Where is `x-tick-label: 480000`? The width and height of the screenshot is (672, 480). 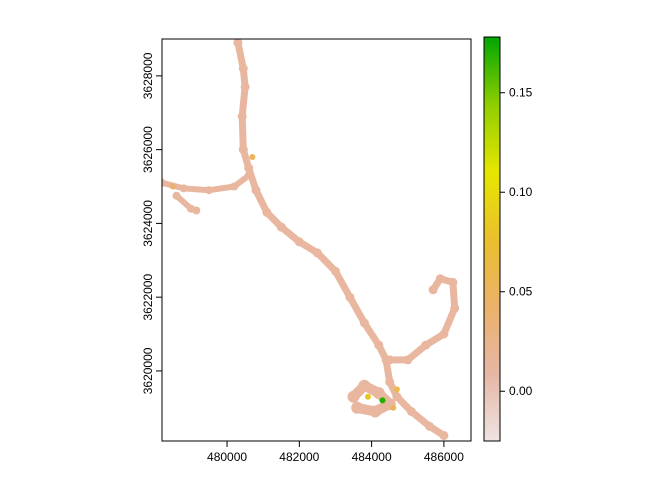
x-tick-label: 480000 is located at coordinates (227, 457).